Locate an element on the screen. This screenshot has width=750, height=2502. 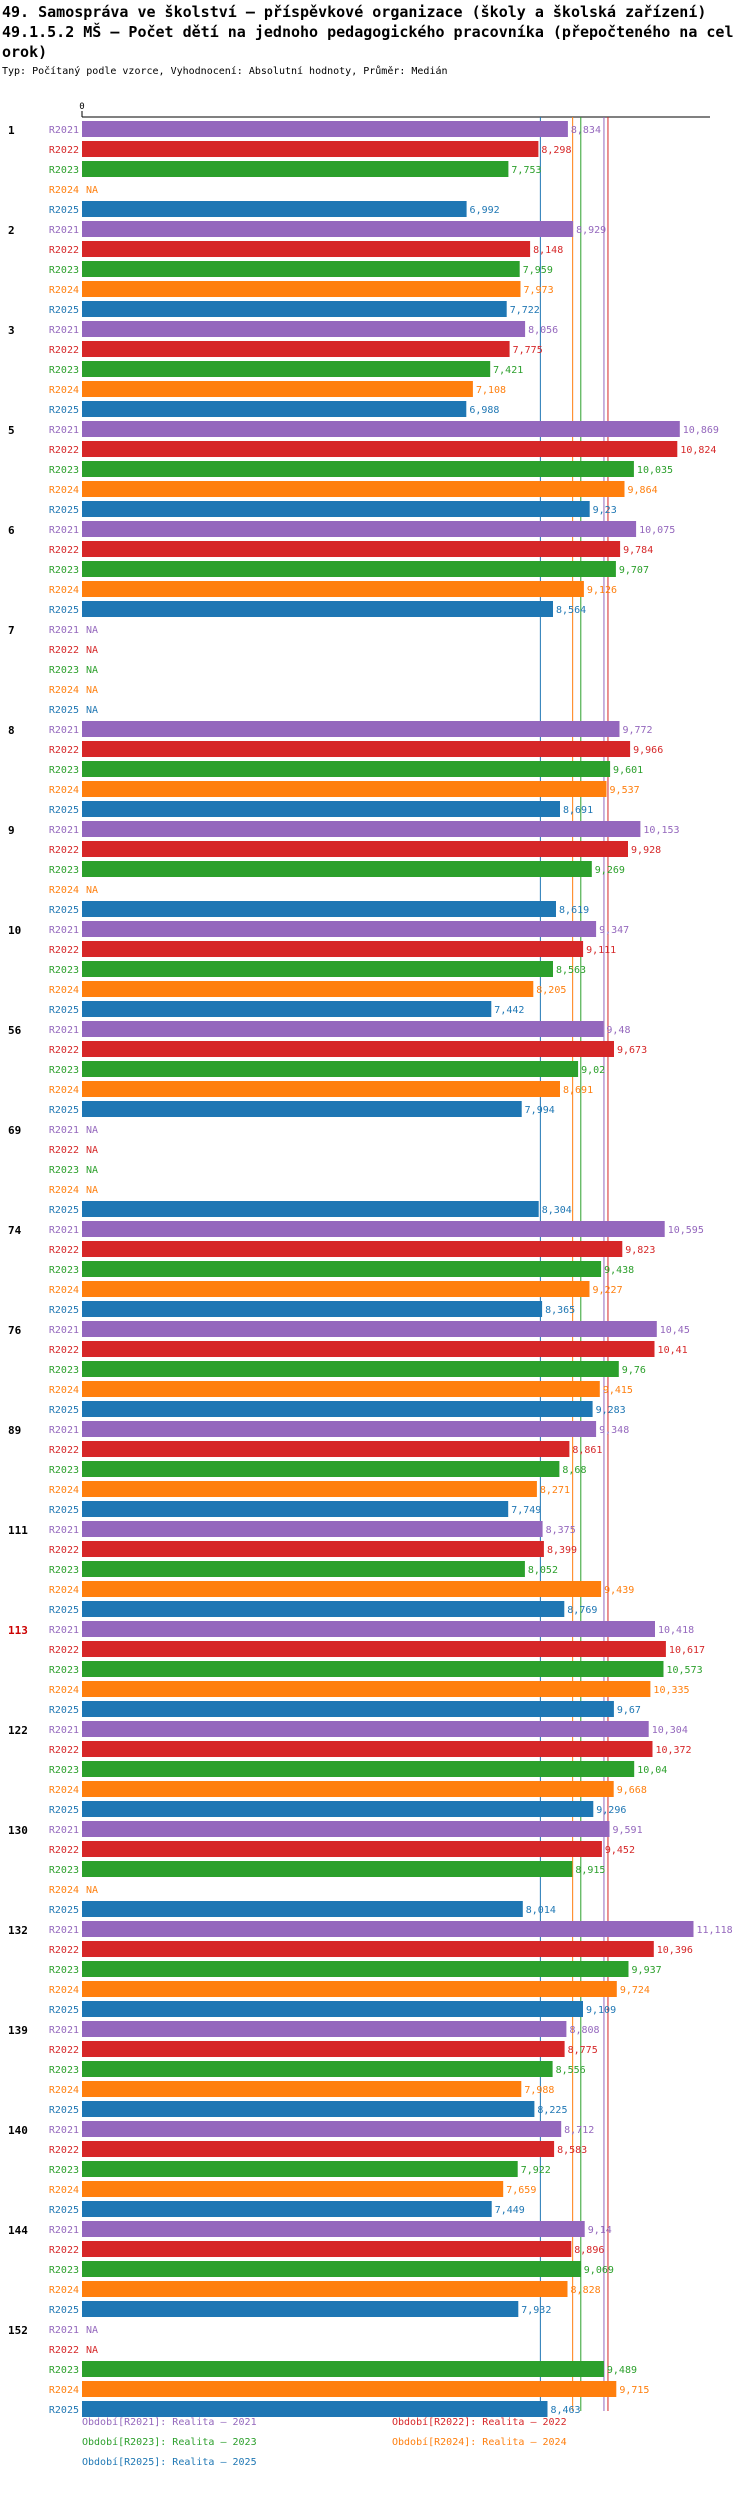
category-label: 89 is located at coordinates (14, 1430).